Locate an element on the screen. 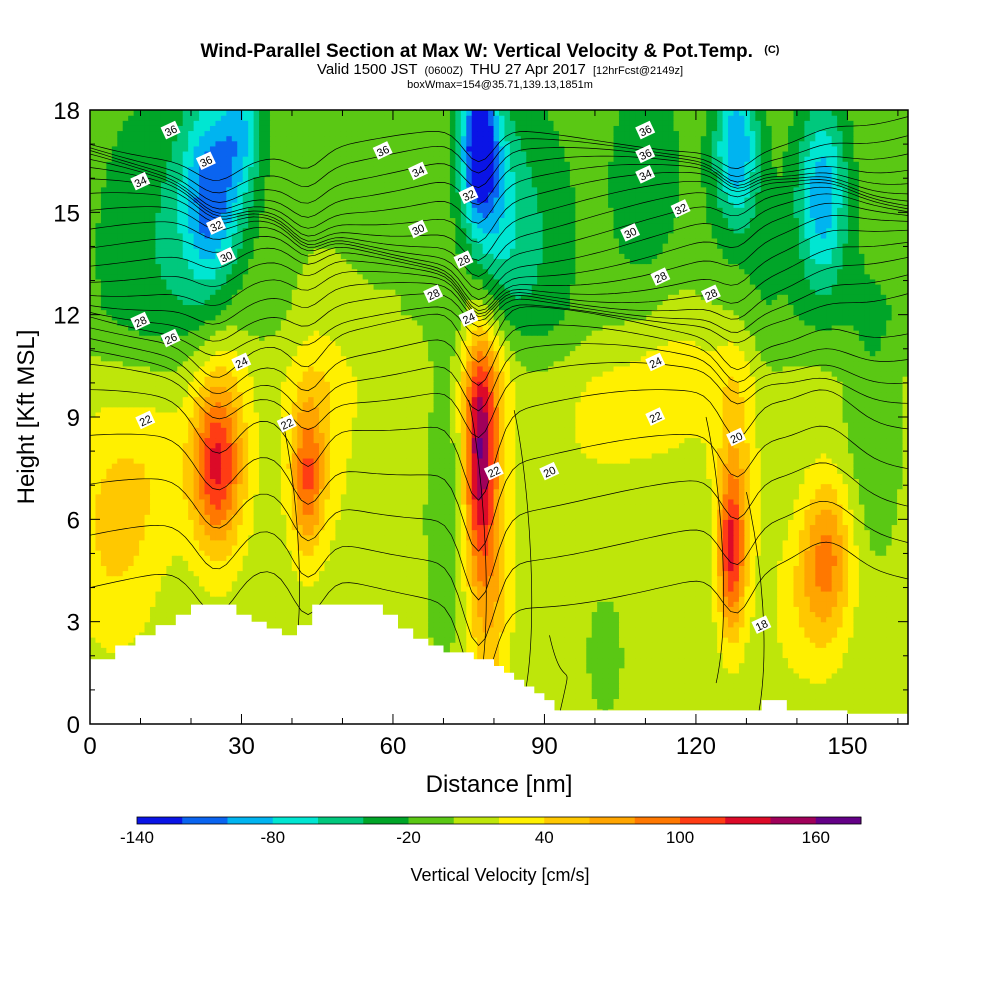 The height and width of the screenshot is (1005, 1000). box-info-line: boxWmax=154@35.71,139.13,1851m is located at coordinates (500, 85).